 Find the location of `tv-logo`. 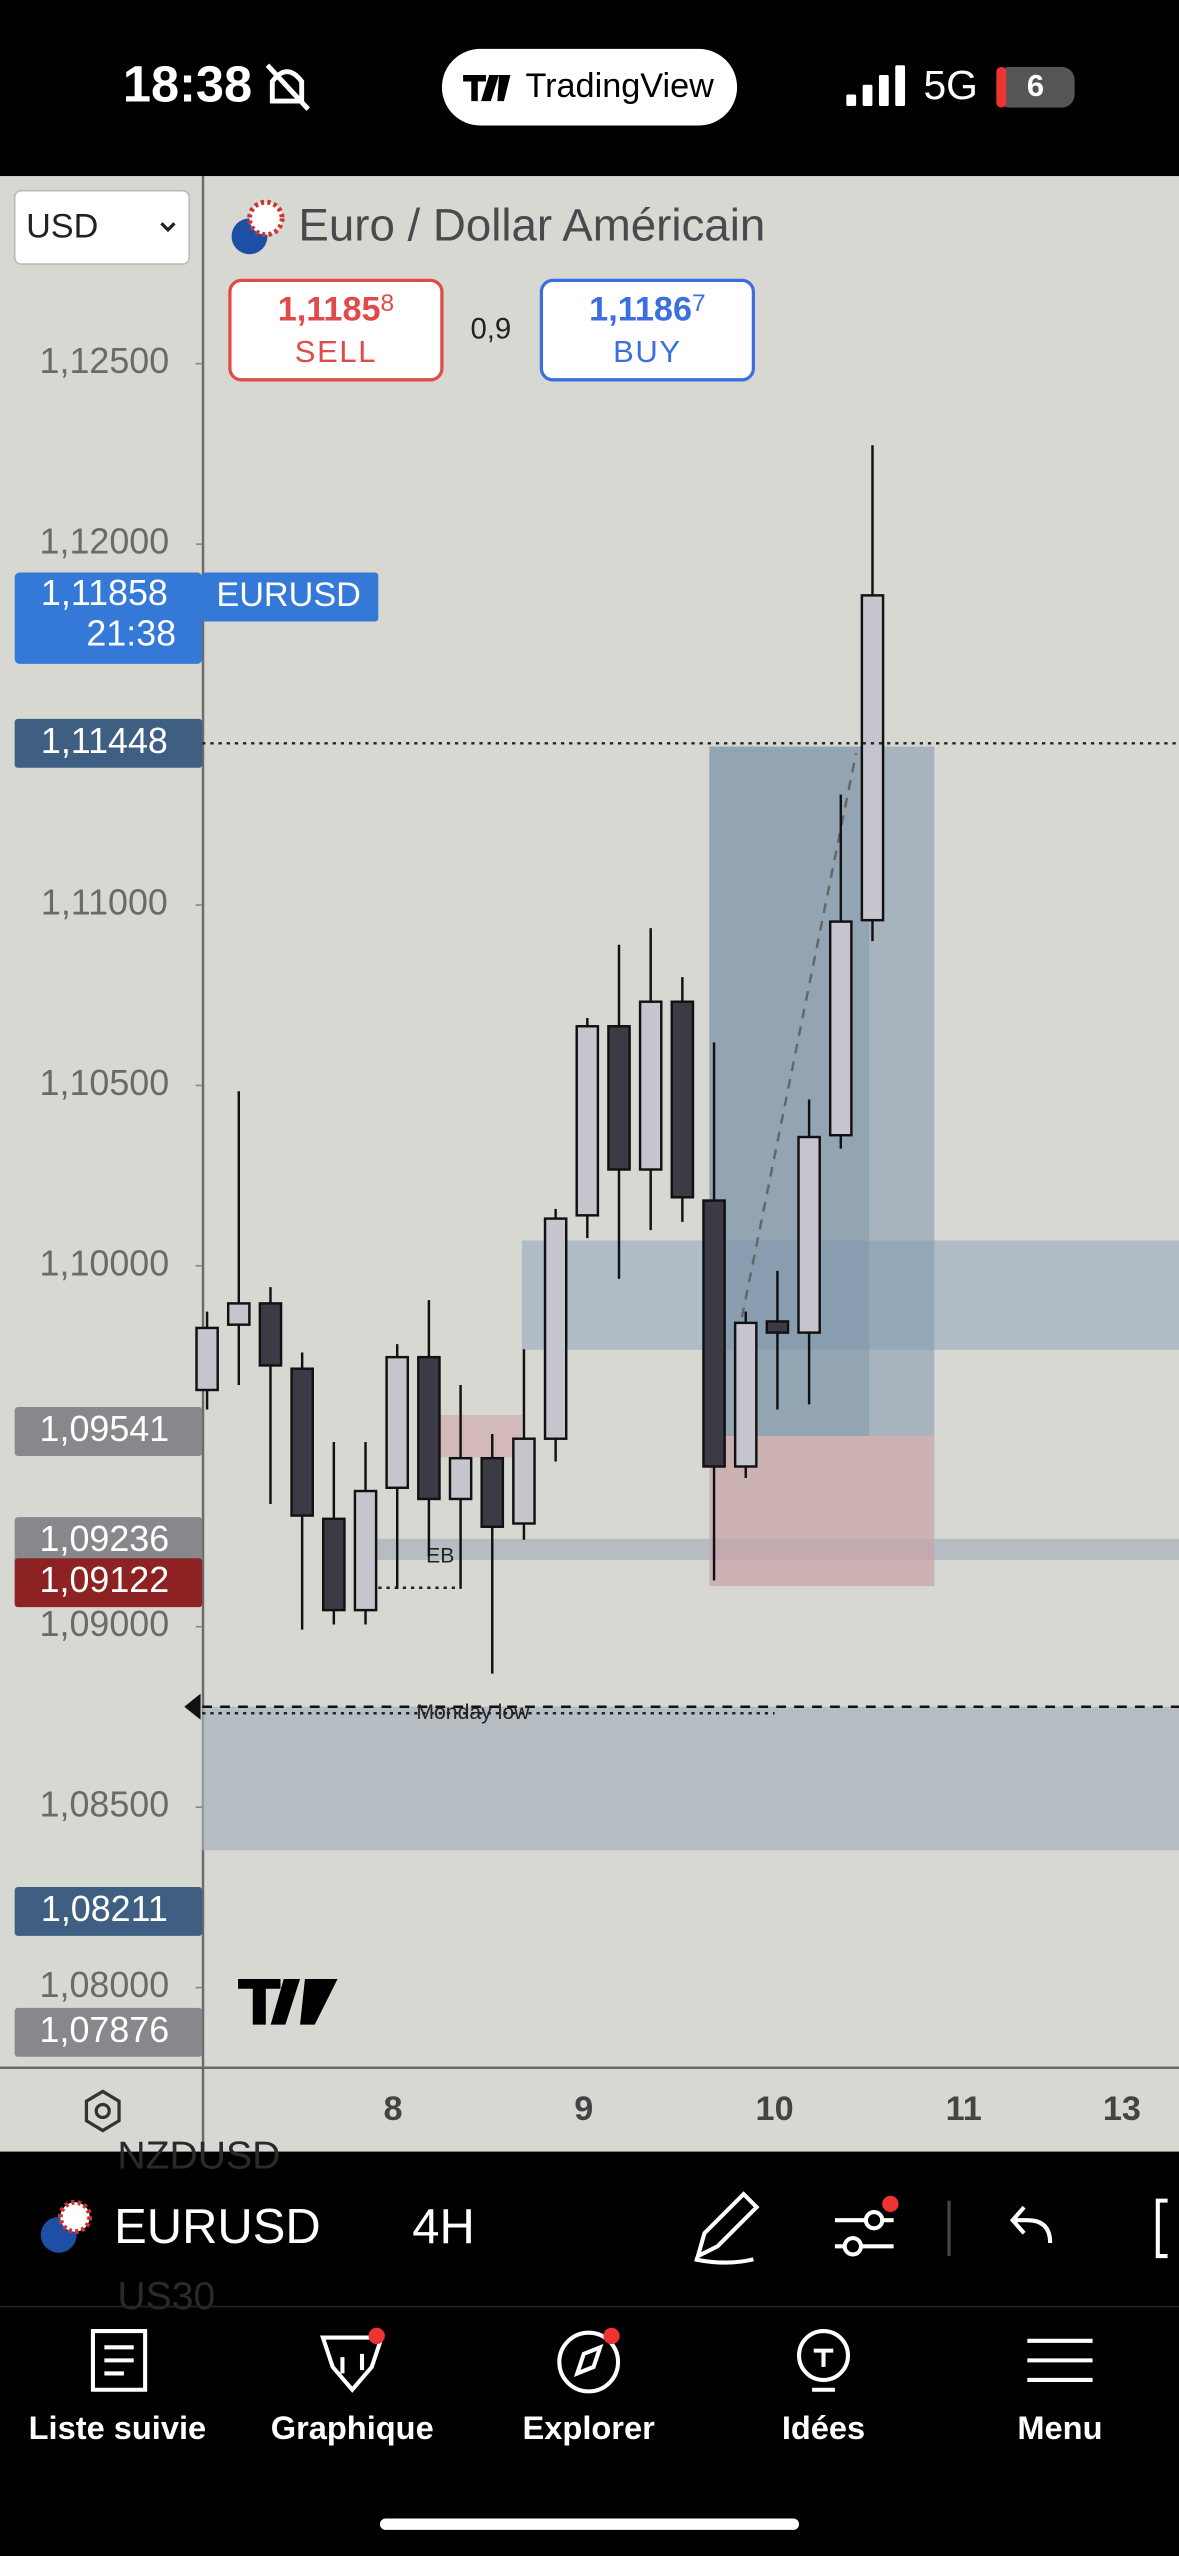

tv-logo is located at coordinates (288, 2001).